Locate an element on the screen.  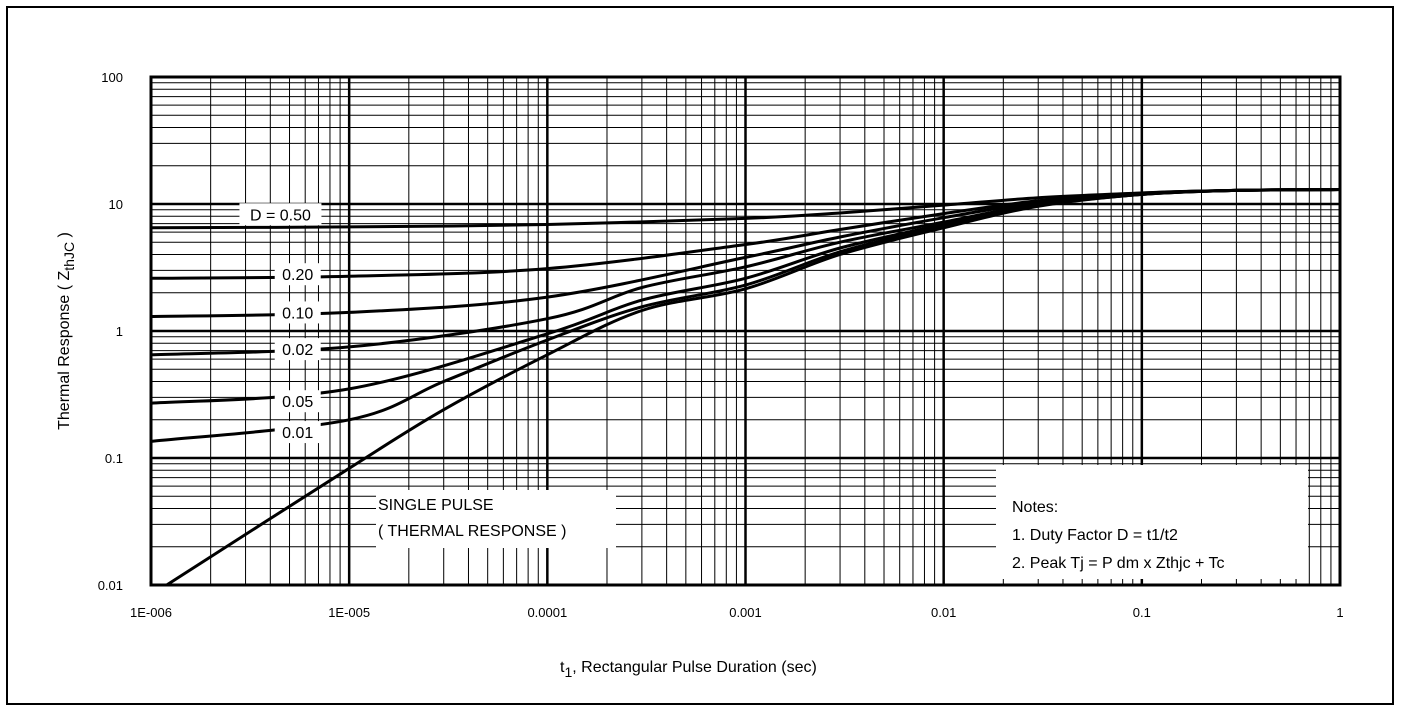
curve-label: 0.10 is located at coordinates (297, 313).